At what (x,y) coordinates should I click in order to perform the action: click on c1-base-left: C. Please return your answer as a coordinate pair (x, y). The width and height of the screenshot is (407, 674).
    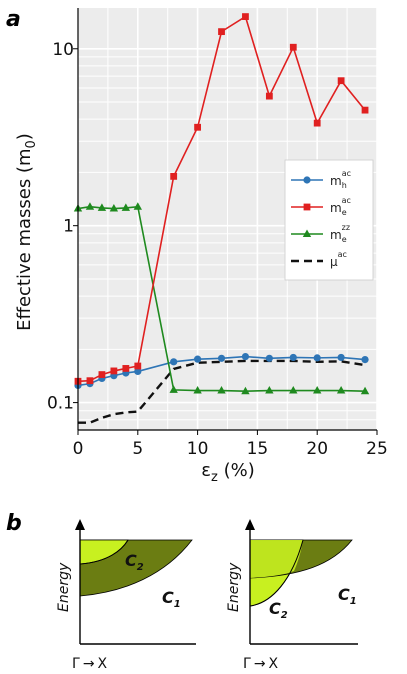
    Looking at the image, I should click on (168, 597).